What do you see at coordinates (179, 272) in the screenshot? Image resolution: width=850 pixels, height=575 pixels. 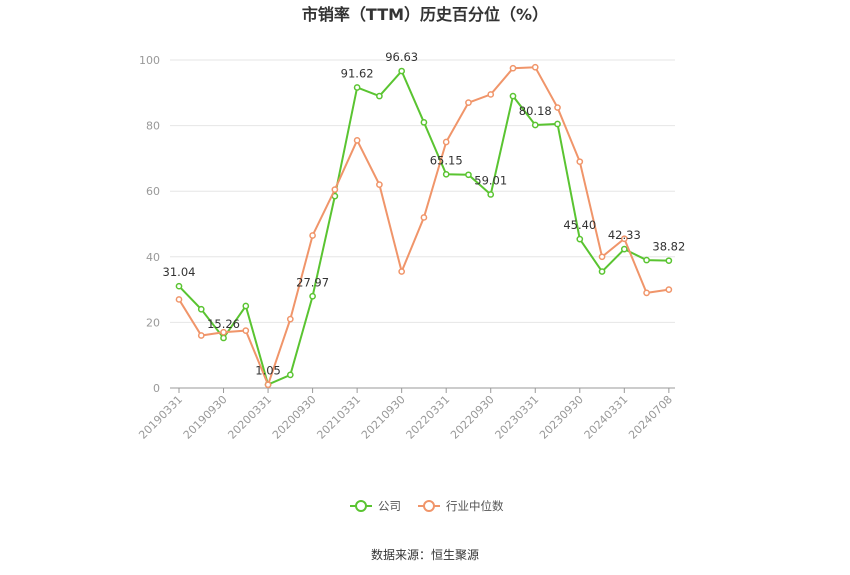 I see `data-label: 31.04` at bounding box center [179, 272].